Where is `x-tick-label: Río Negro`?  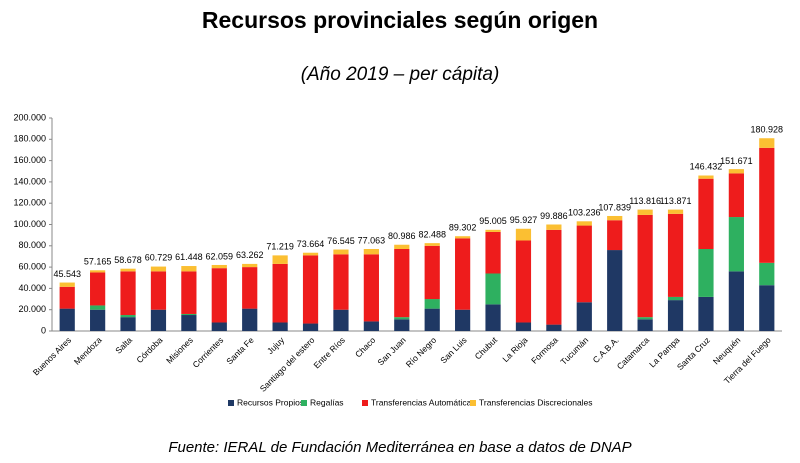
x-tick-label: Río Negro is located at coordinates (421, 352).